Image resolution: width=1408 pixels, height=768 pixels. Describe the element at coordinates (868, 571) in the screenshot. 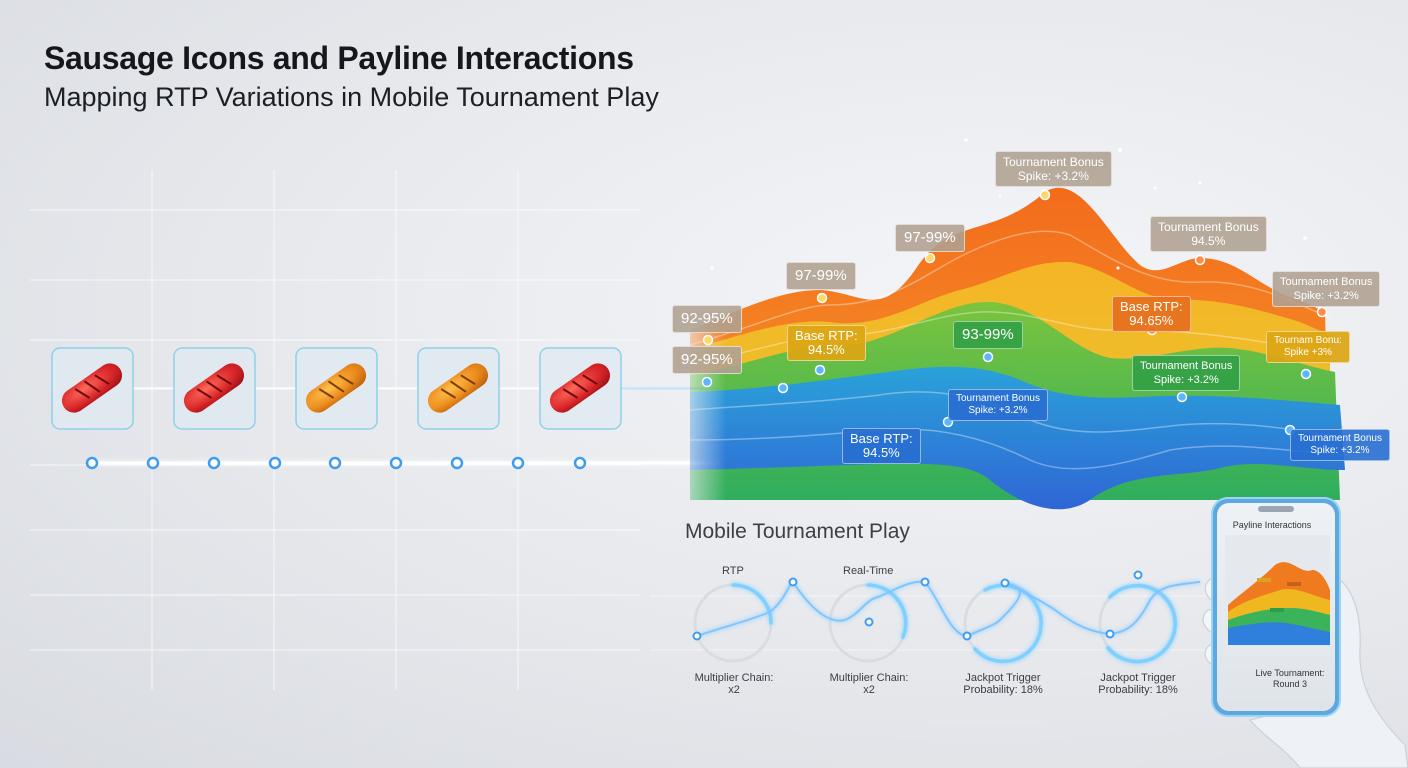

I see `gauge-top-label: Real-Time` at that location.